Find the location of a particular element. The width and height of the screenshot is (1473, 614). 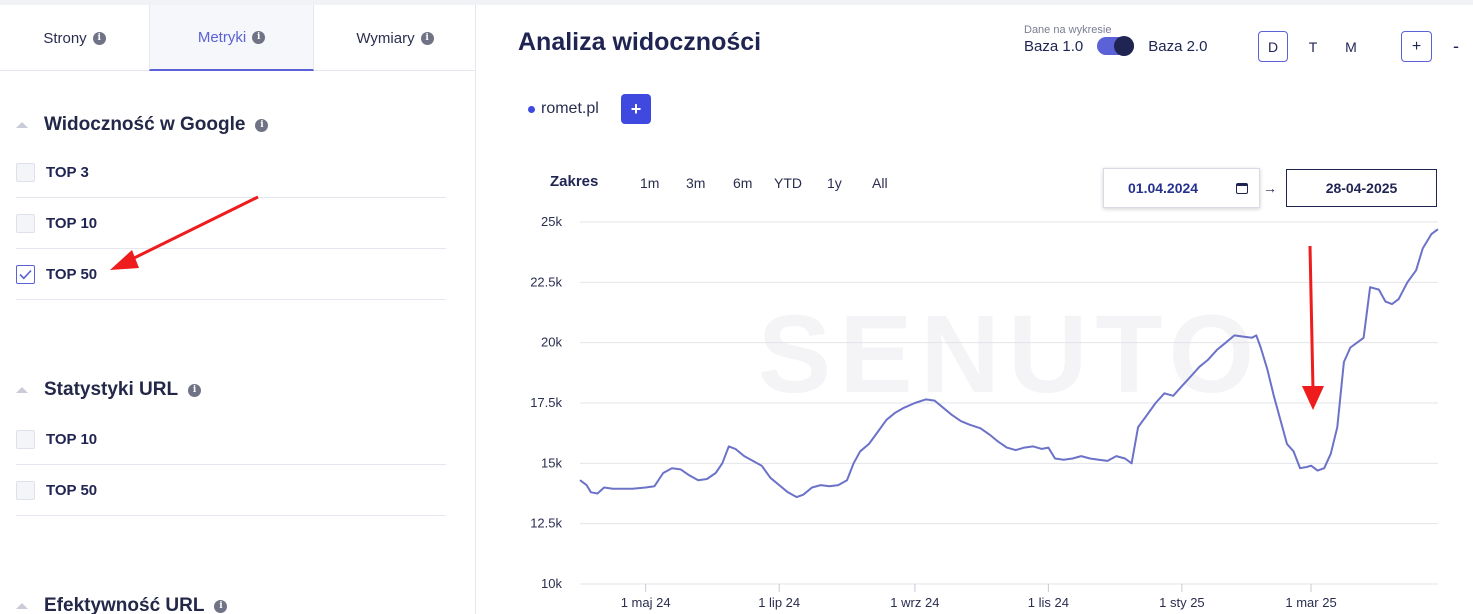

range-all-button: All is located at coordinates (880, 183).